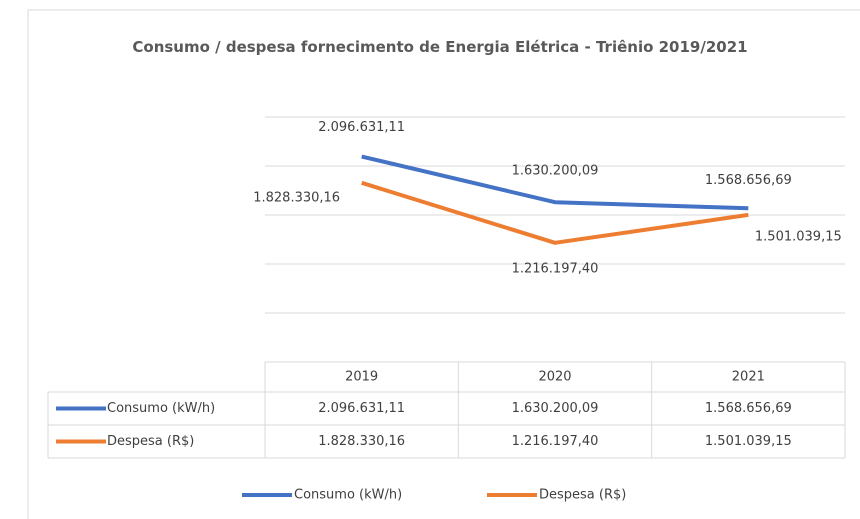  I want to click on legend-label: Despesa (R$), so click(582, 495).